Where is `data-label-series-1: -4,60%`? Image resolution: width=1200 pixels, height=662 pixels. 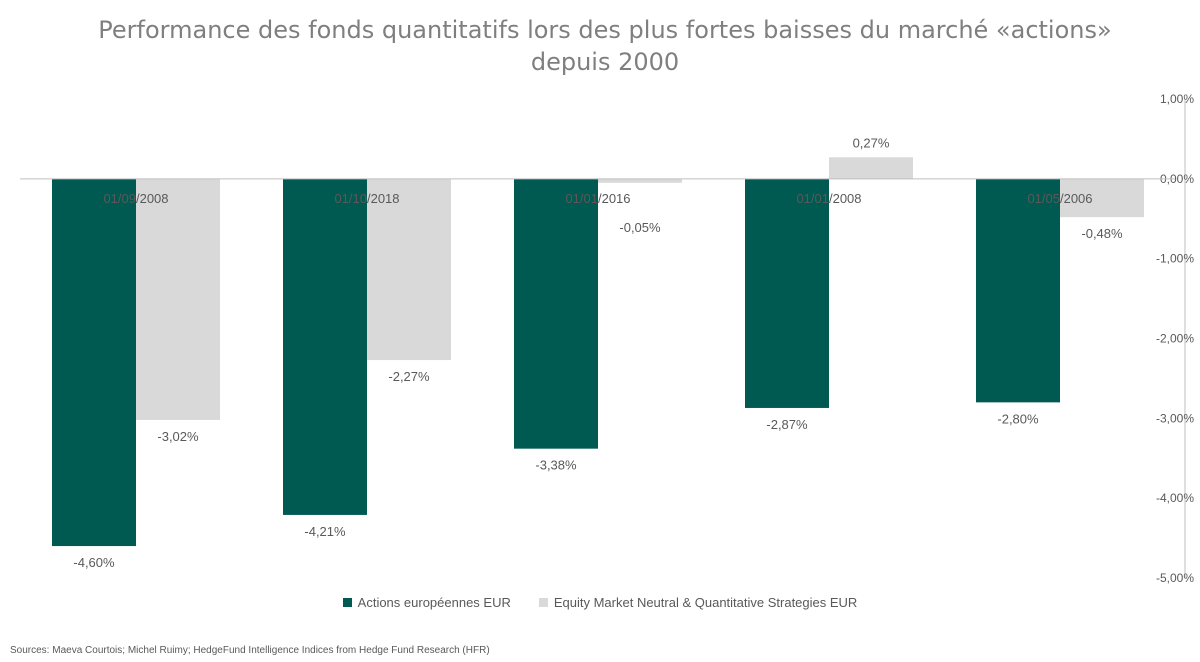 data-label-series-1: -4,60% is located at coordinates (94, 562).